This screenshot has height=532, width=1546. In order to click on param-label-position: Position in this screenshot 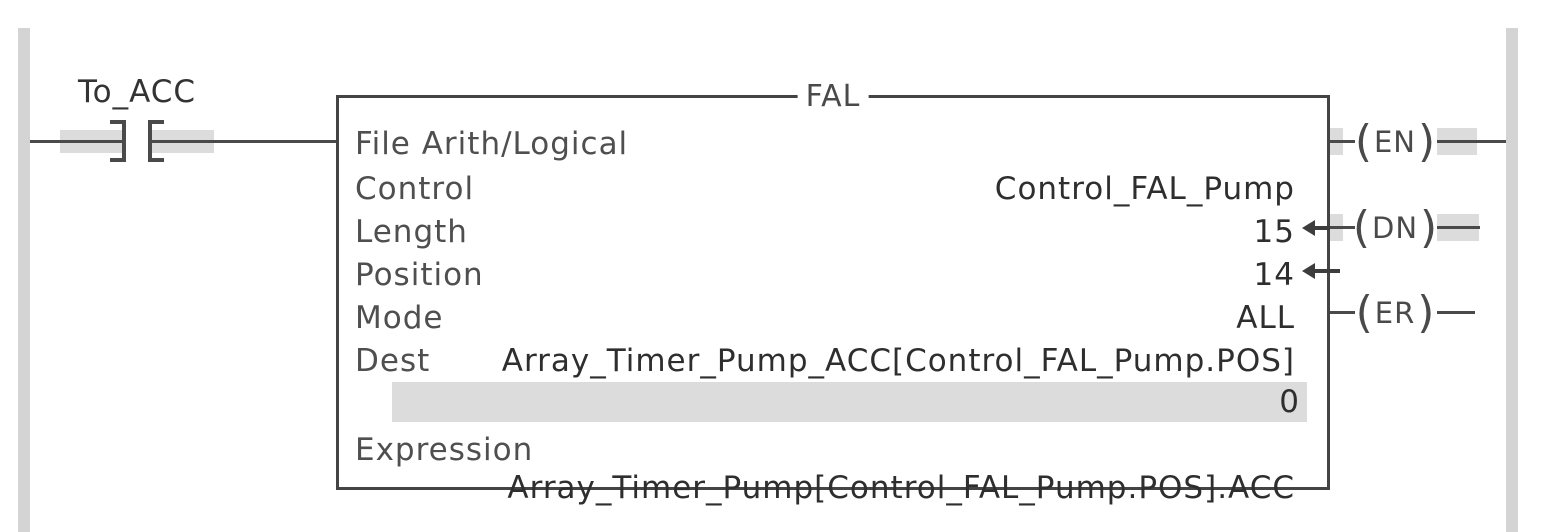, I will do `click(419, 275)`.